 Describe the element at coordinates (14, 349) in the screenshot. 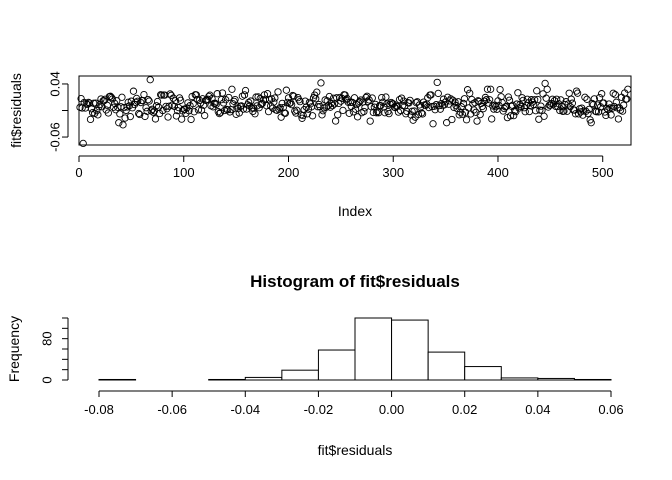

I see `histogram-y-axis-label: Frequency` at that location.